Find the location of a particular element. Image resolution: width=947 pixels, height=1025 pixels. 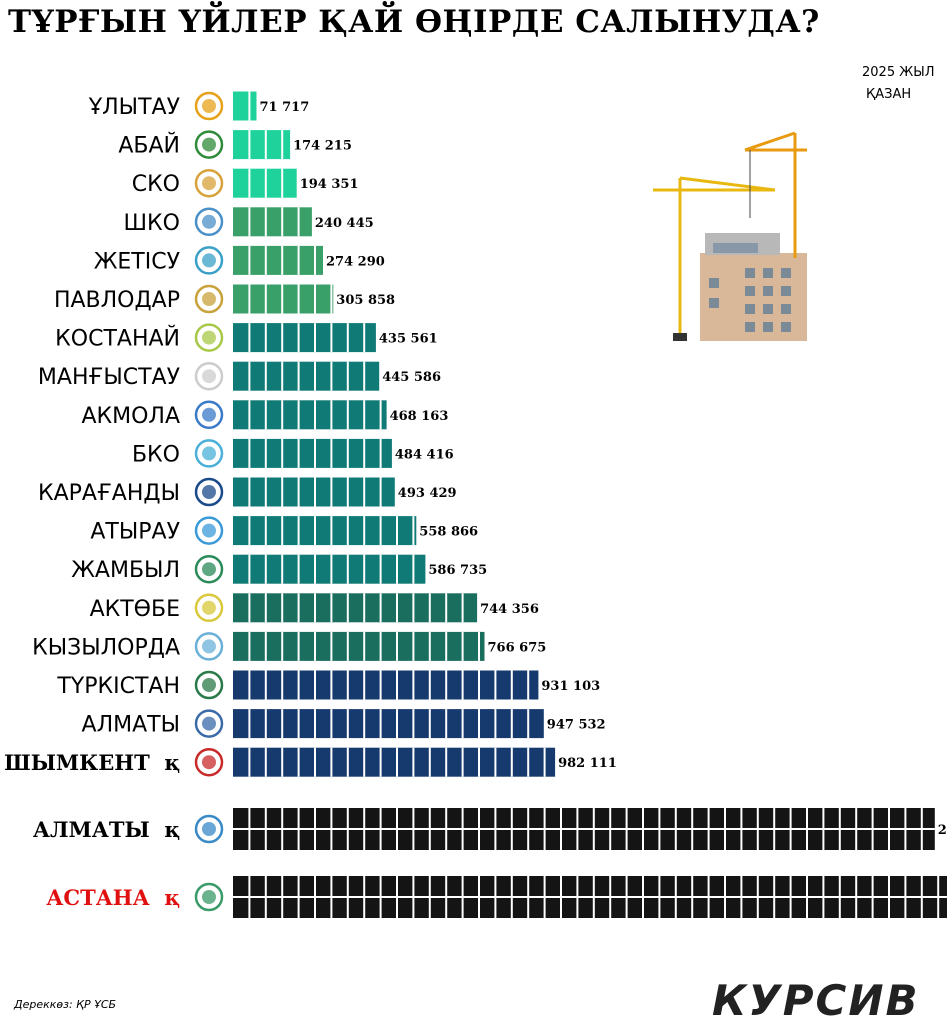

category-label-5: ЖЕТІСУ is located at coordinates (137, 261).